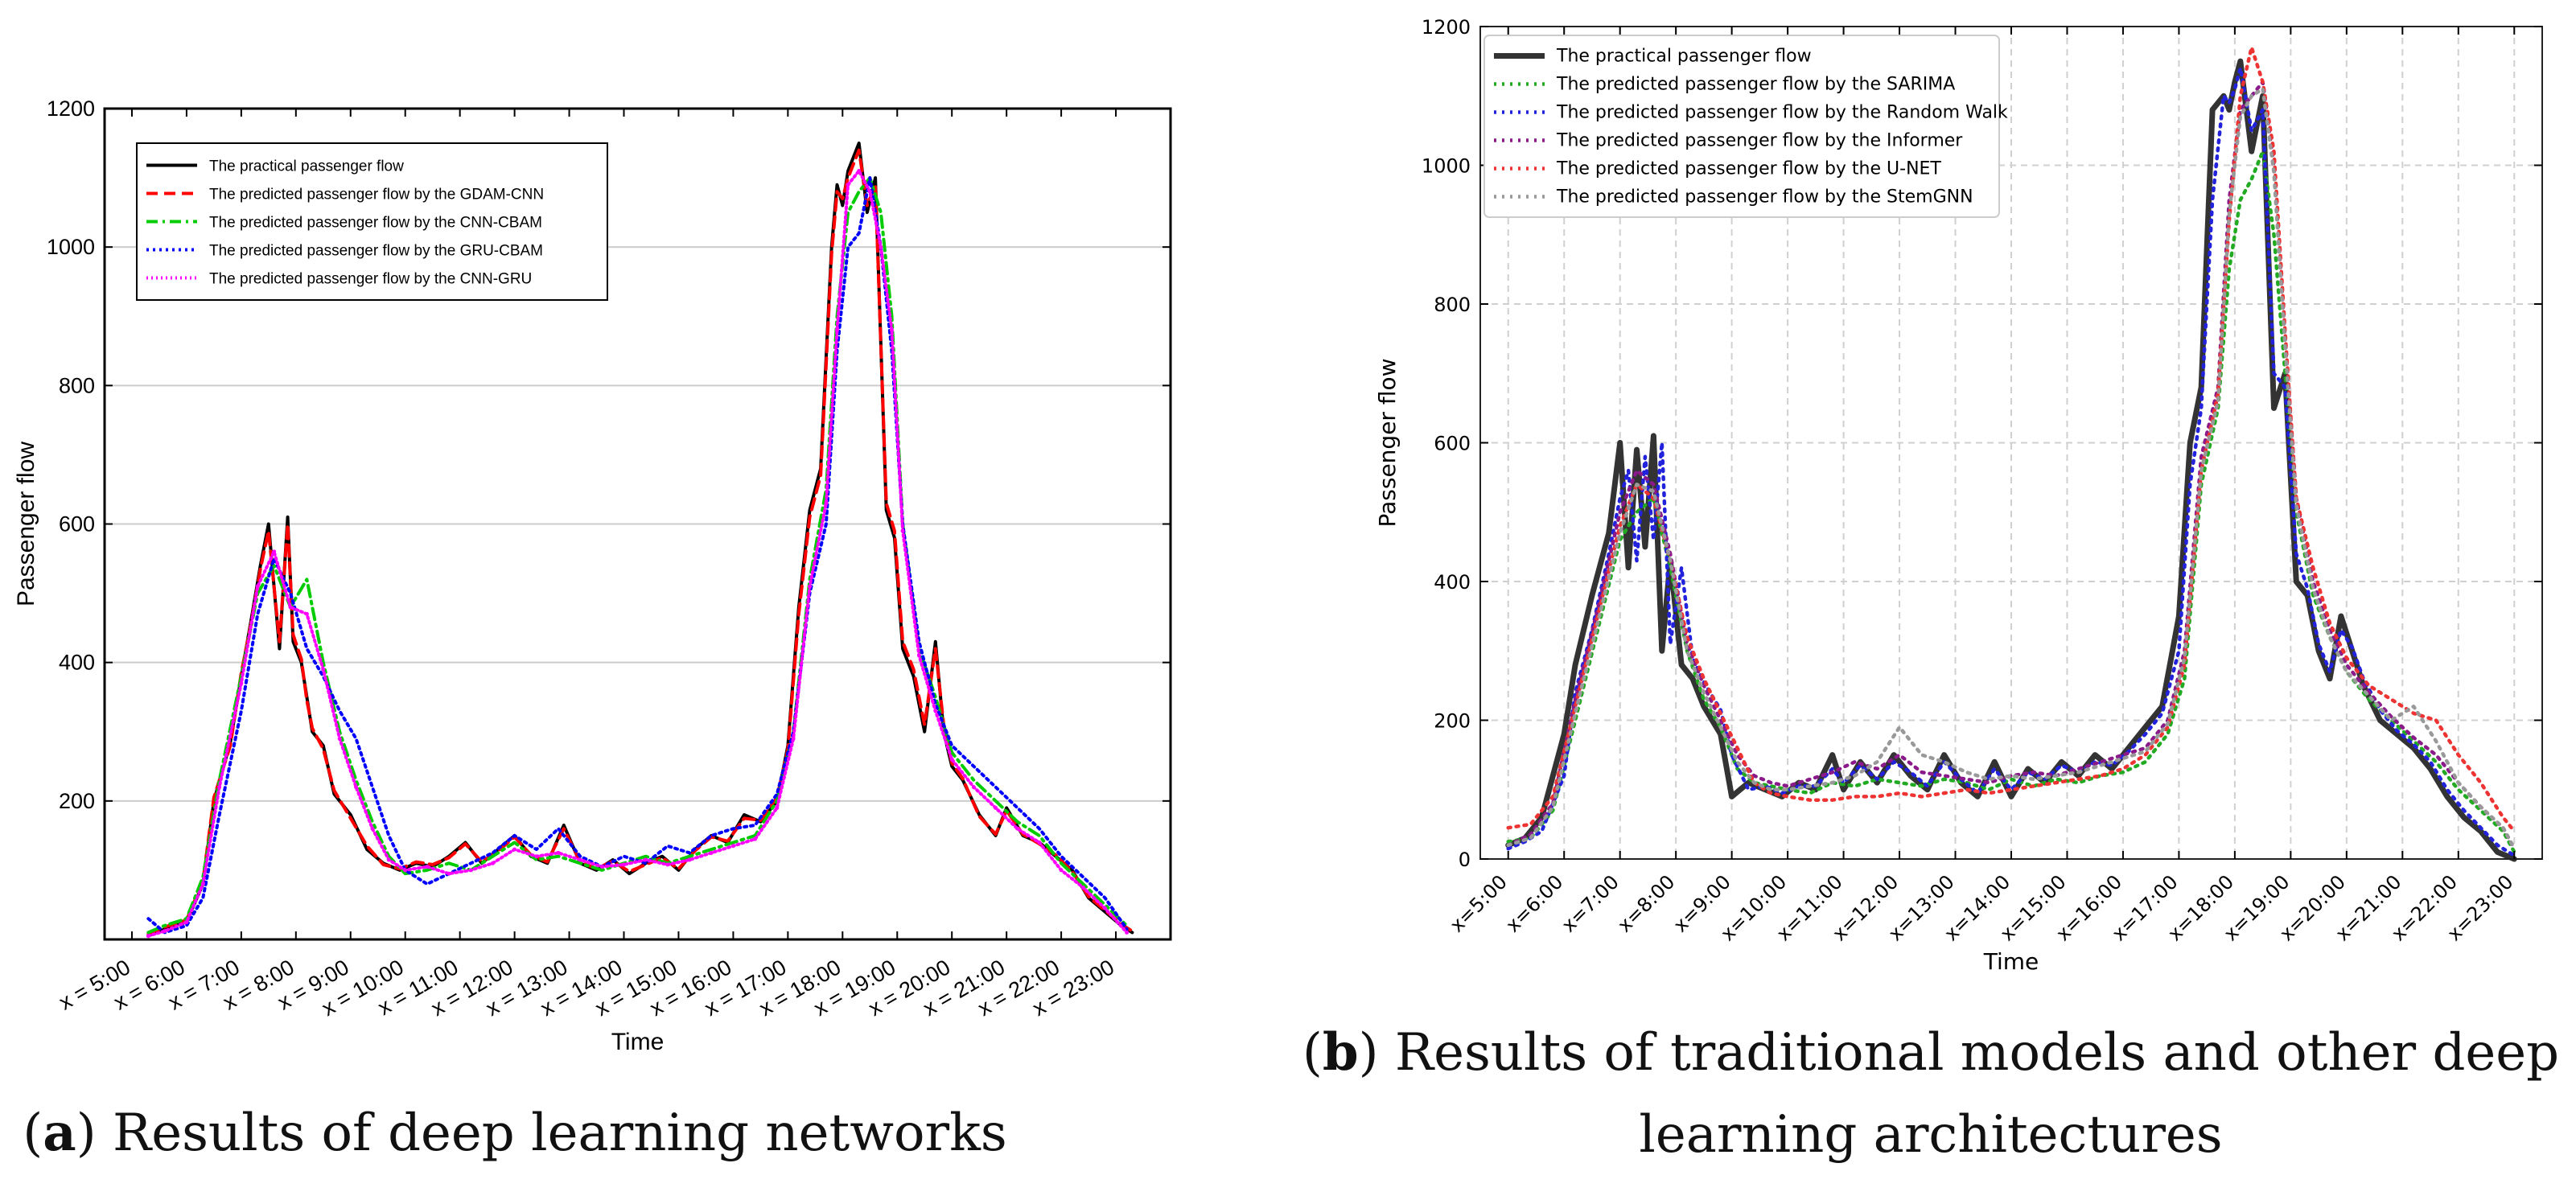 Image resolution: width=2576 pixels, height=1196 pixels. I want to click on caption-b-paren-close: ), so click(1377, 1053).